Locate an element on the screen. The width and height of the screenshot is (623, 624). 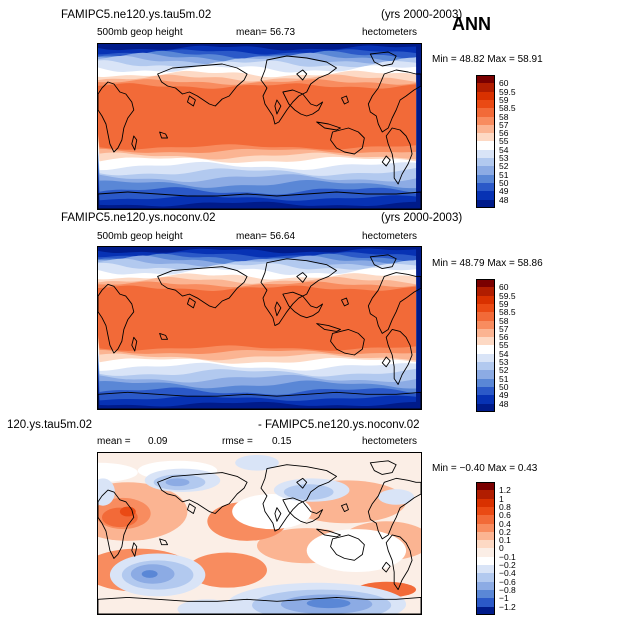
colorbar-tick-label: 59.5 is located at coordinates (507, 295).